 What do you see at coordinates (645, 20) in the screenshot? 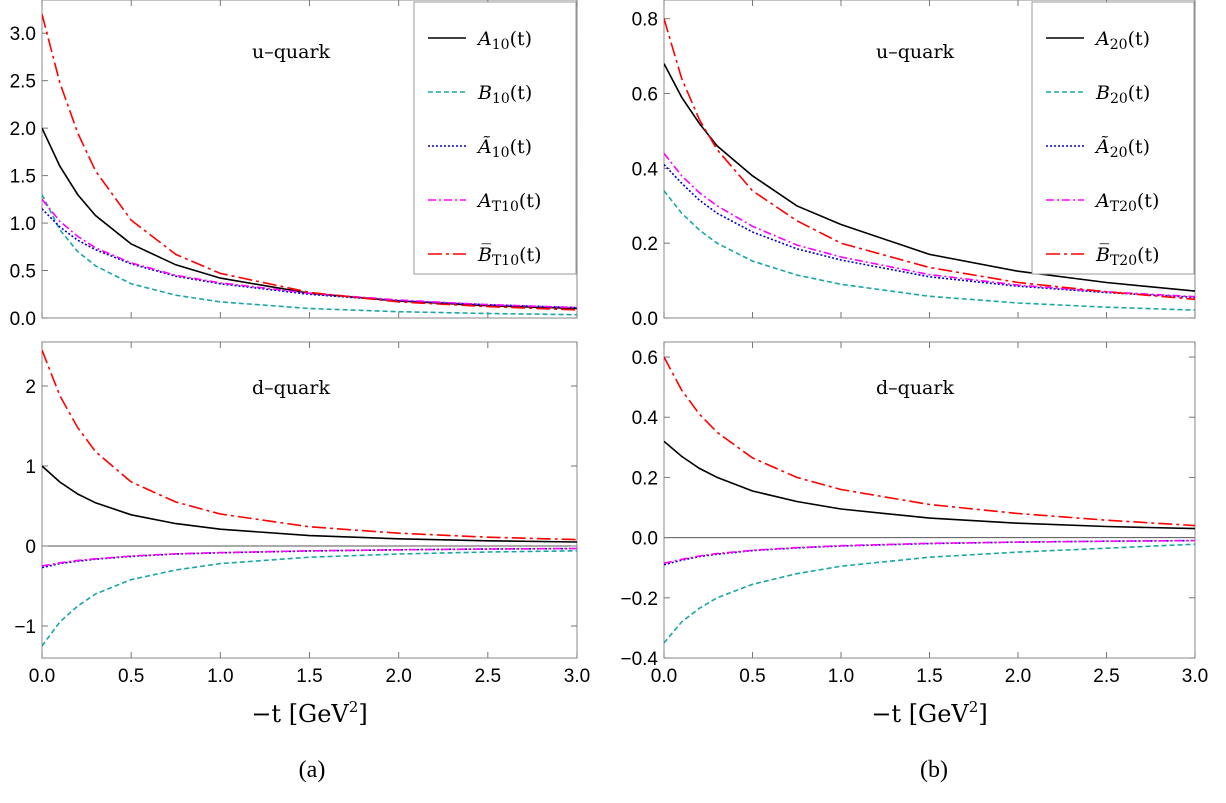
I see `y-tick-label: 0.8` at bounding box center [645, 20].